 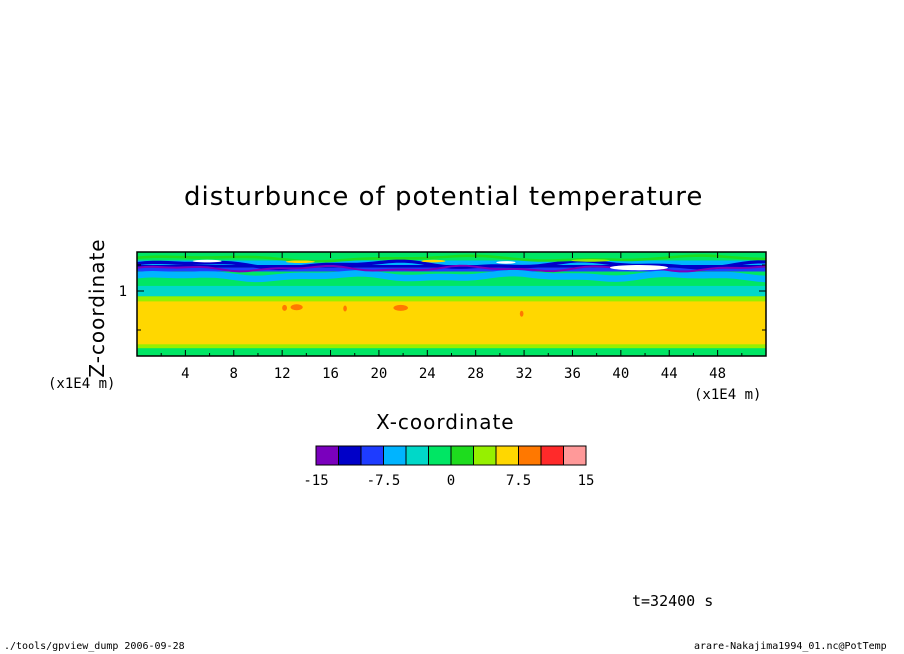 What do you see at coordinates (82, 384) in the screenshot?
I see `y-axis-unit: (x1E4 m)` at bounding box center [82, 384].